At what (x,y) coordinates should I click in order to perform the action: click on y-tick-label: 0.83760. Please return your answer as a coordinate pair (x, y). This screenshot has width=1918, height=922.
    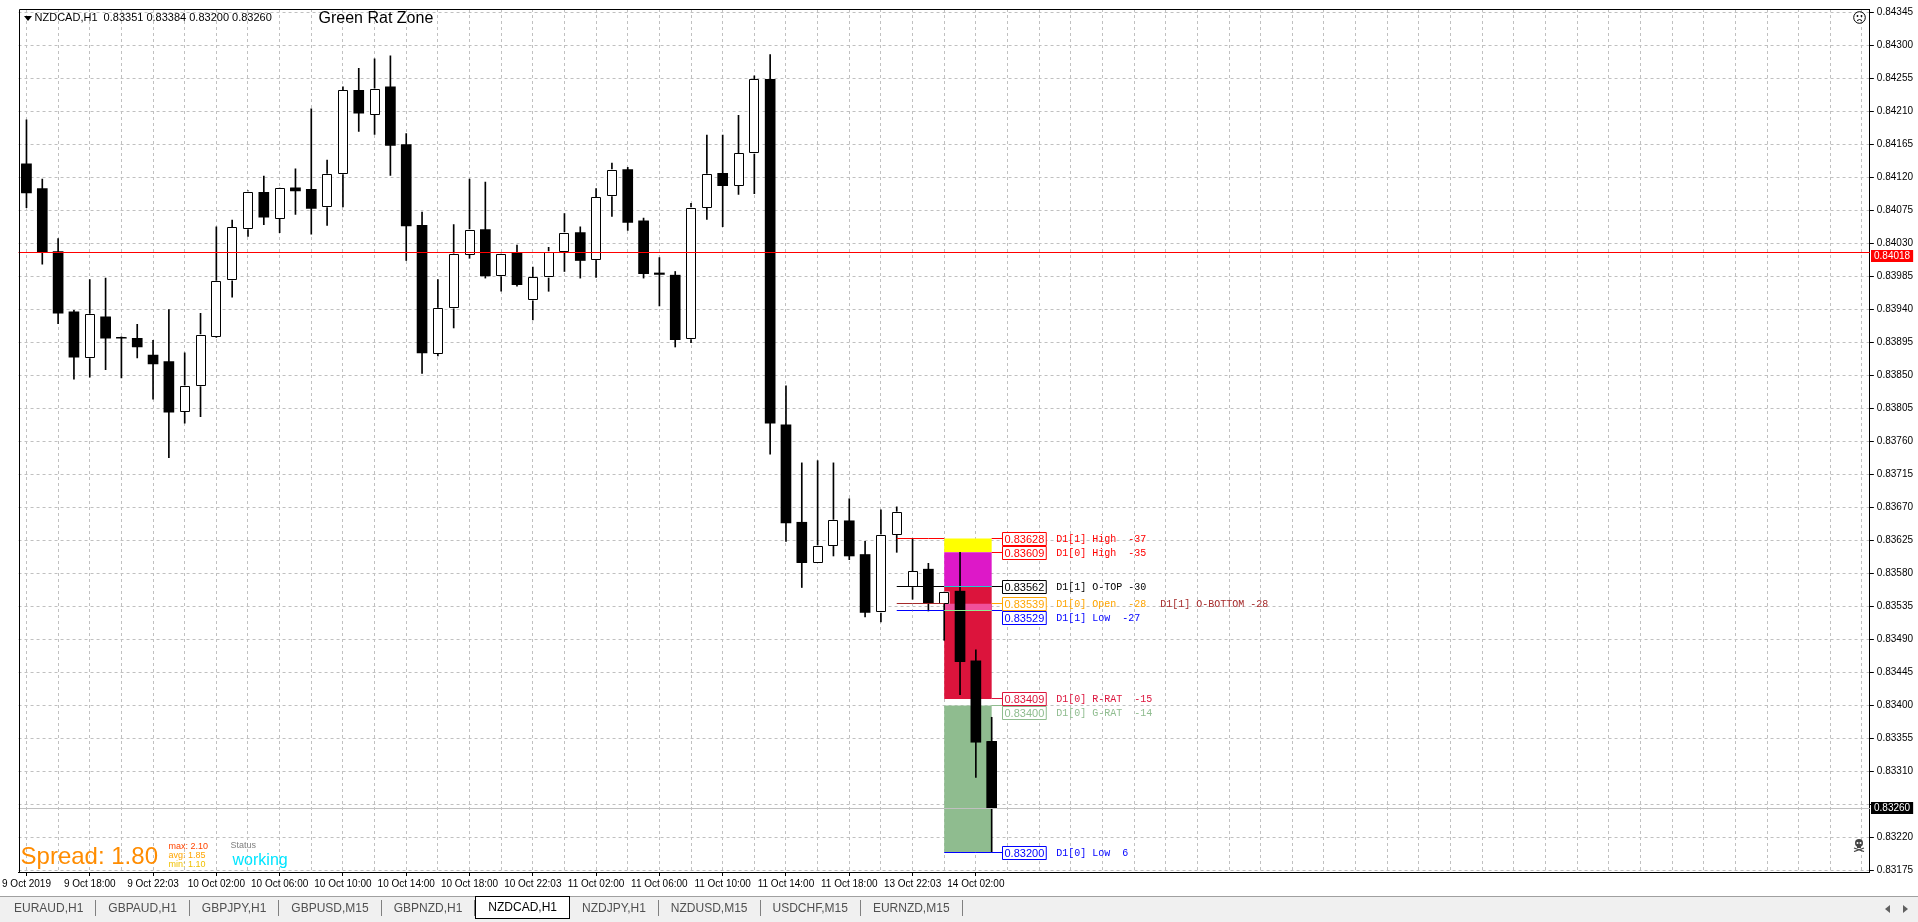
    Looking at the image, I should click on (1895, 441).